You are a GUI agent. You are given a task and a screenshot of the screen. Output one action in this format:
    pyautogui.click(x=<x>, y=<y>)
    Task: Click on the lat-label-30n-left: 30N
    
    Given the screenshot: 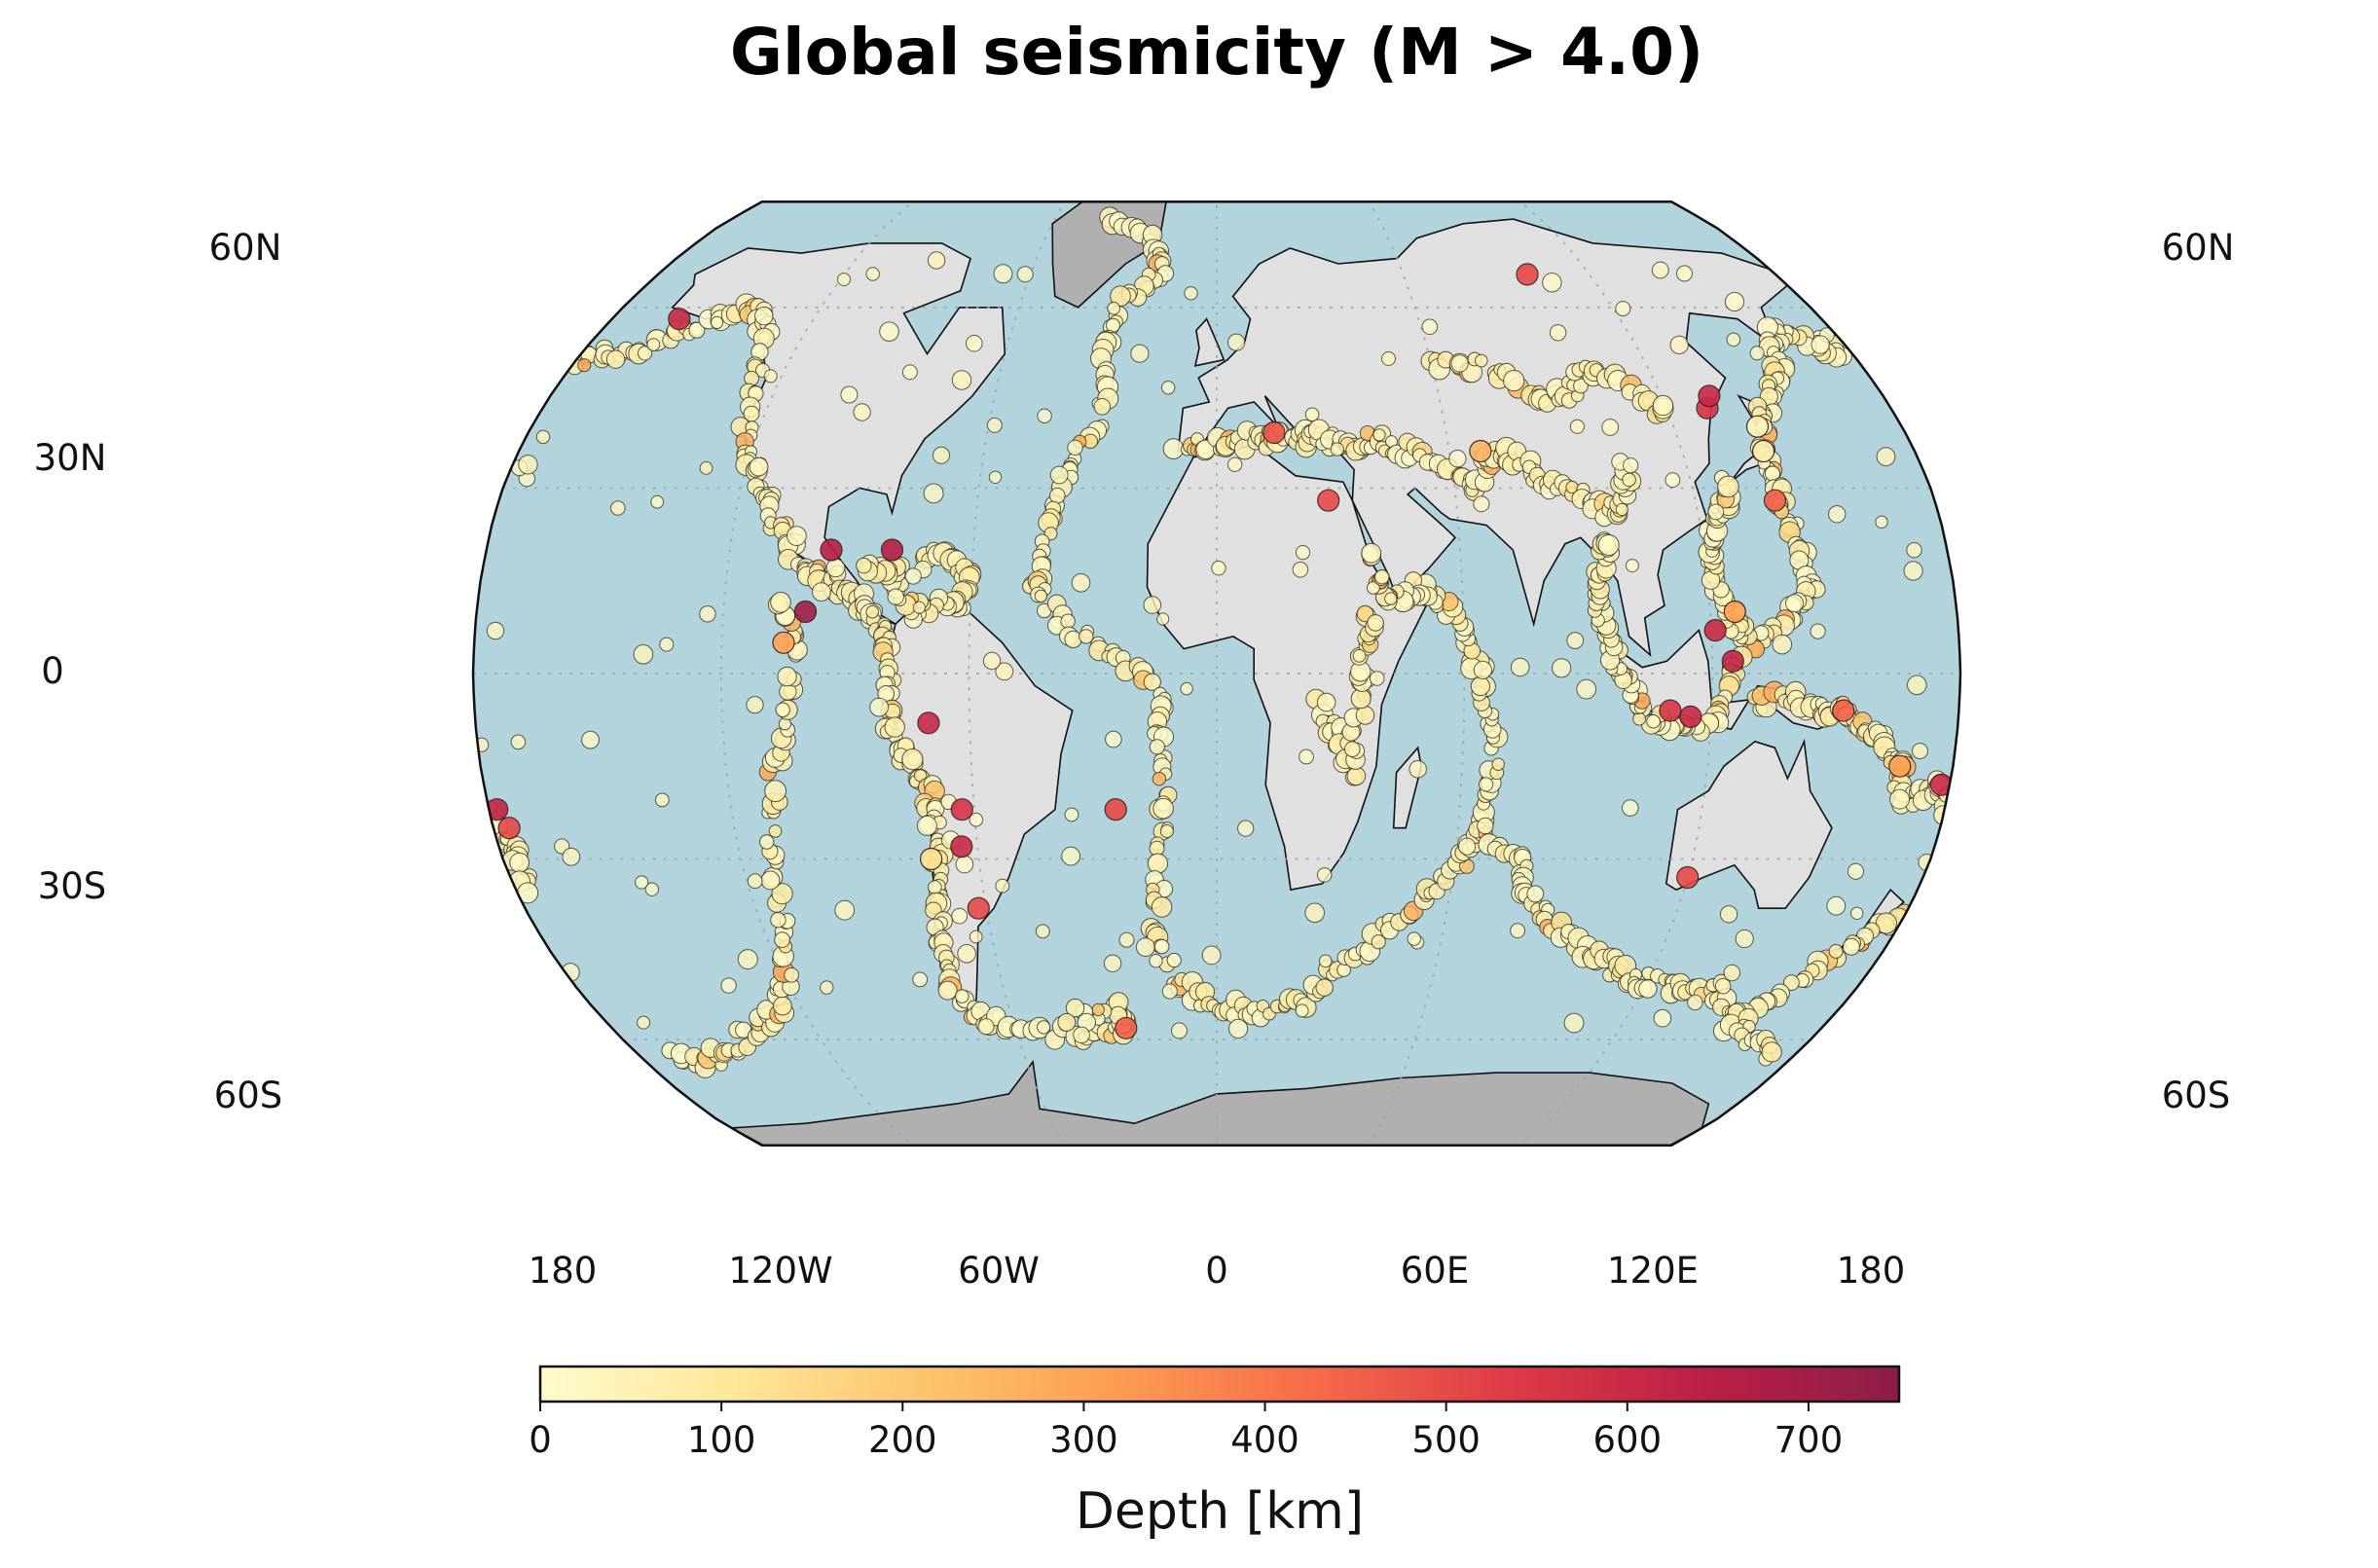 What is the action you would take?
    pyautogui.click(x=70, y=458)
    